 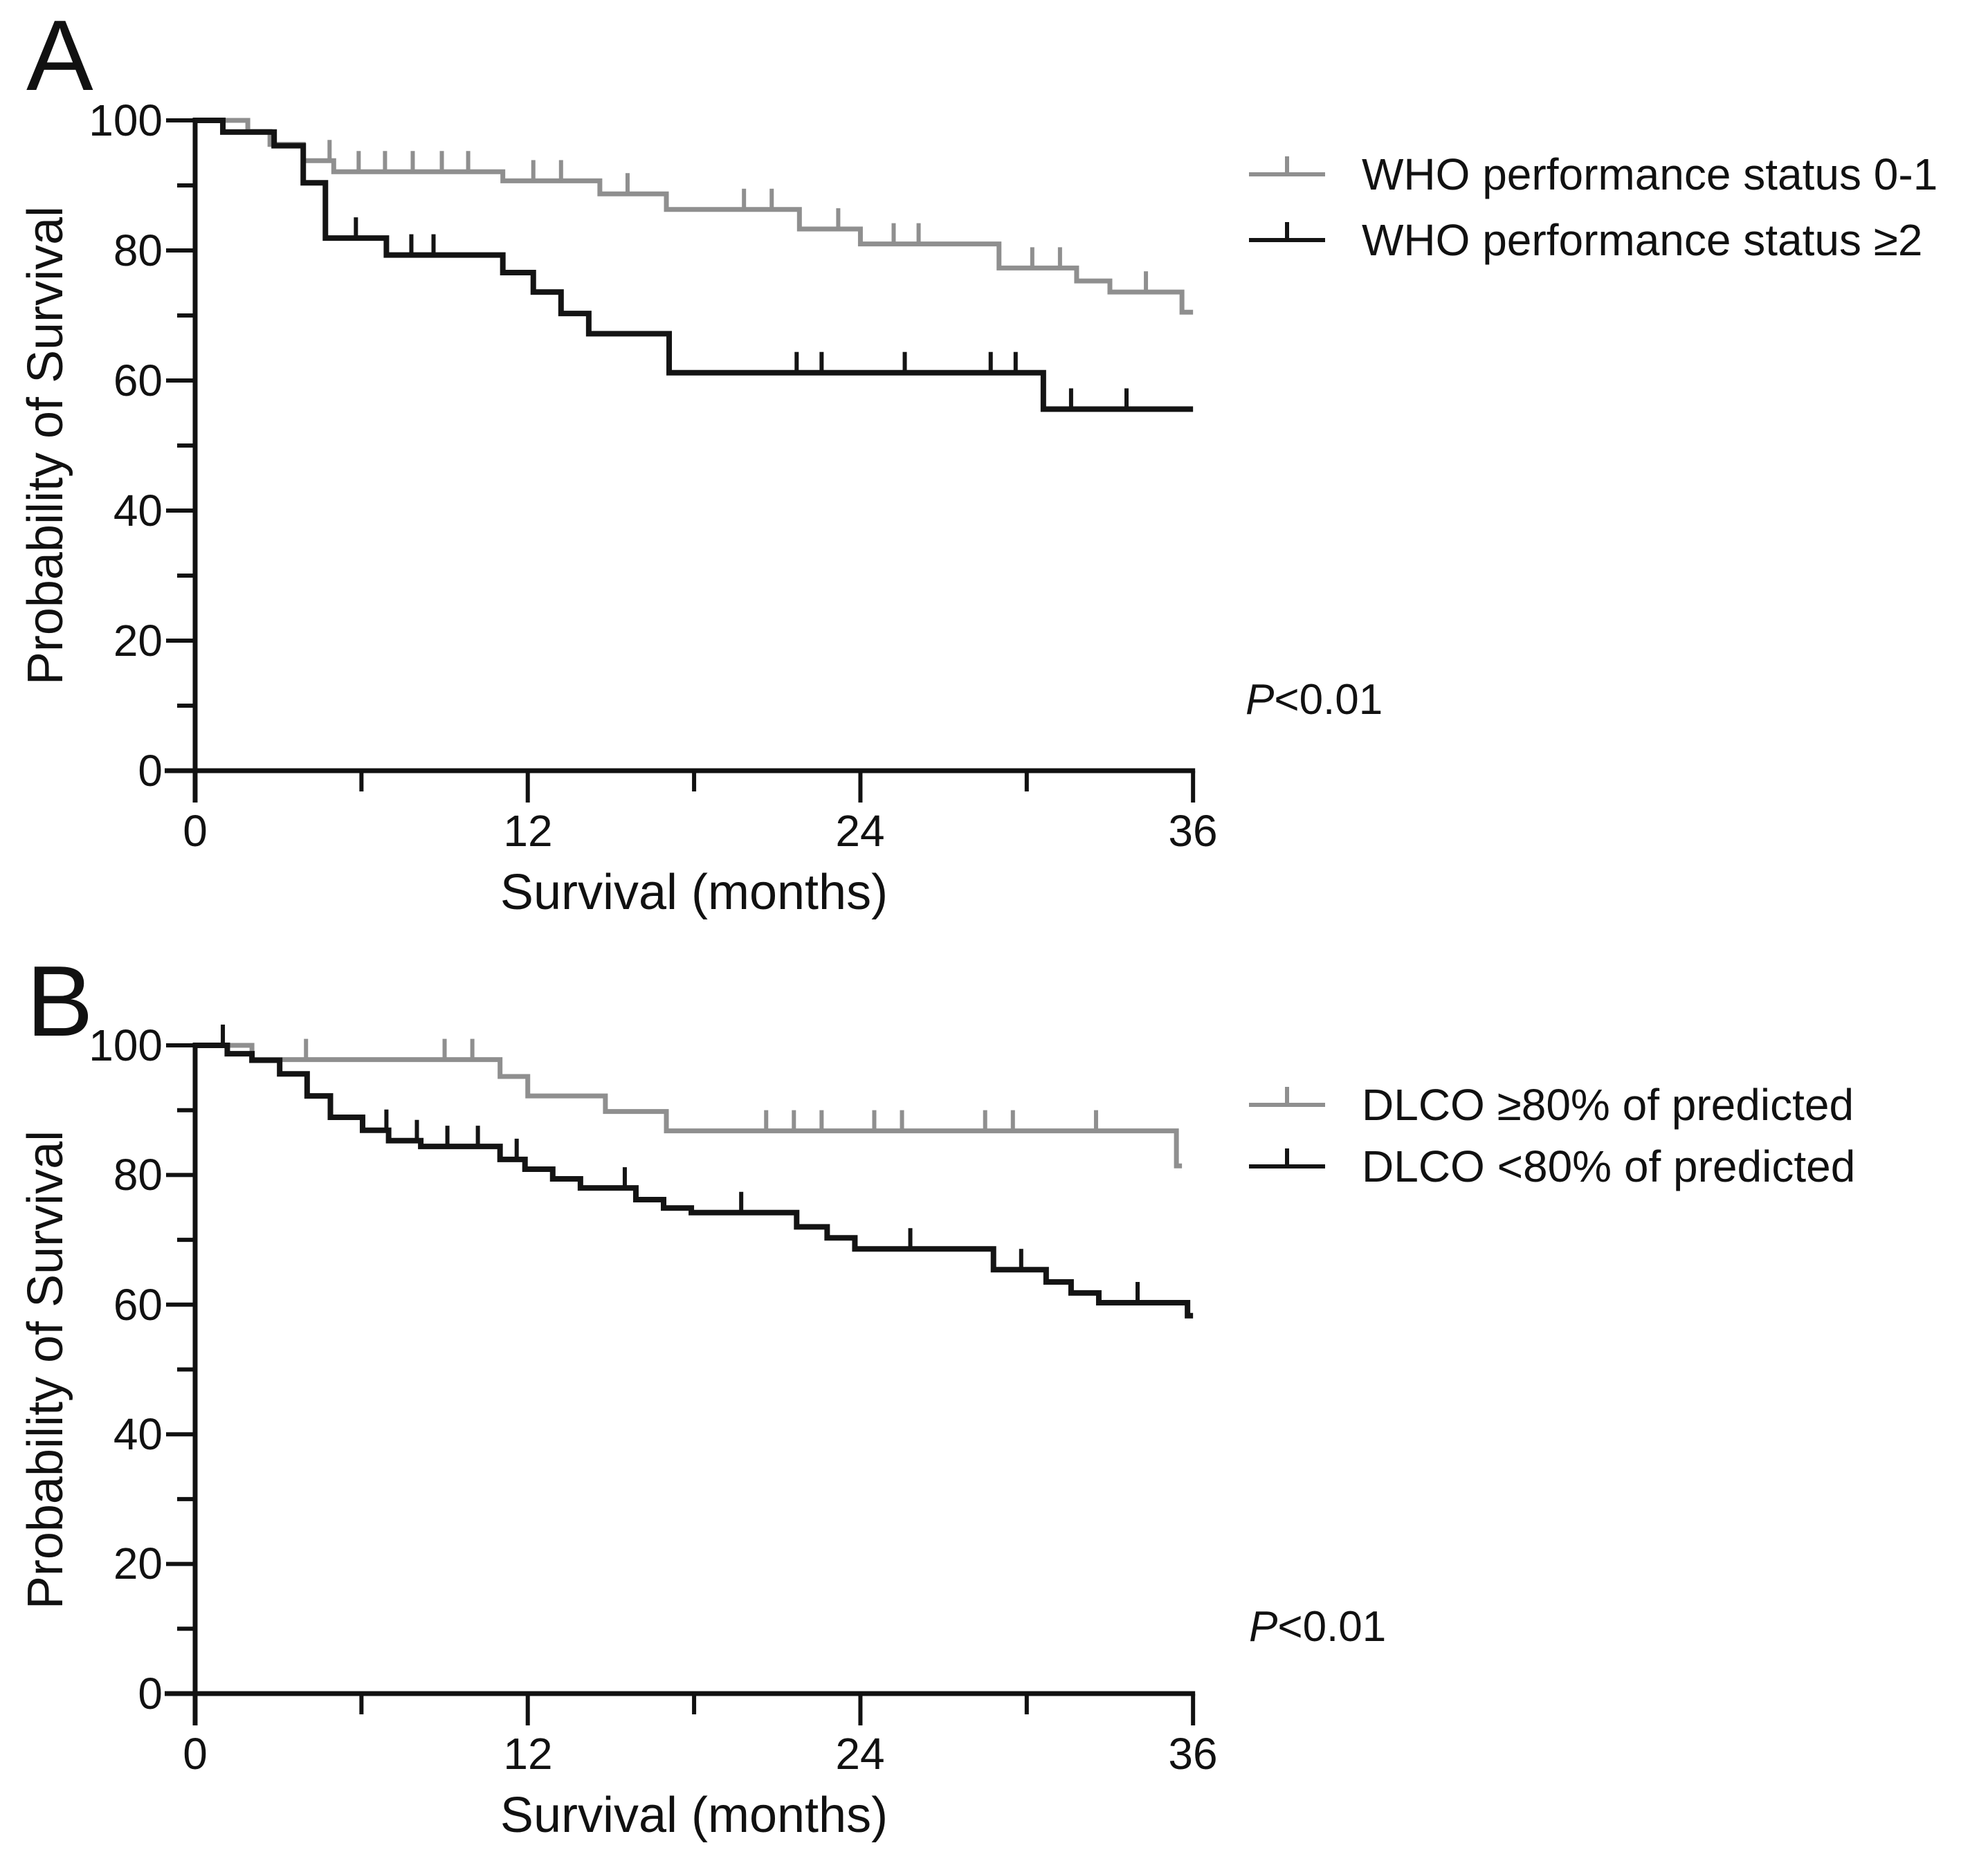 I want to click on panel-b-xtick-12: 12, so click(x=528, y=1754).